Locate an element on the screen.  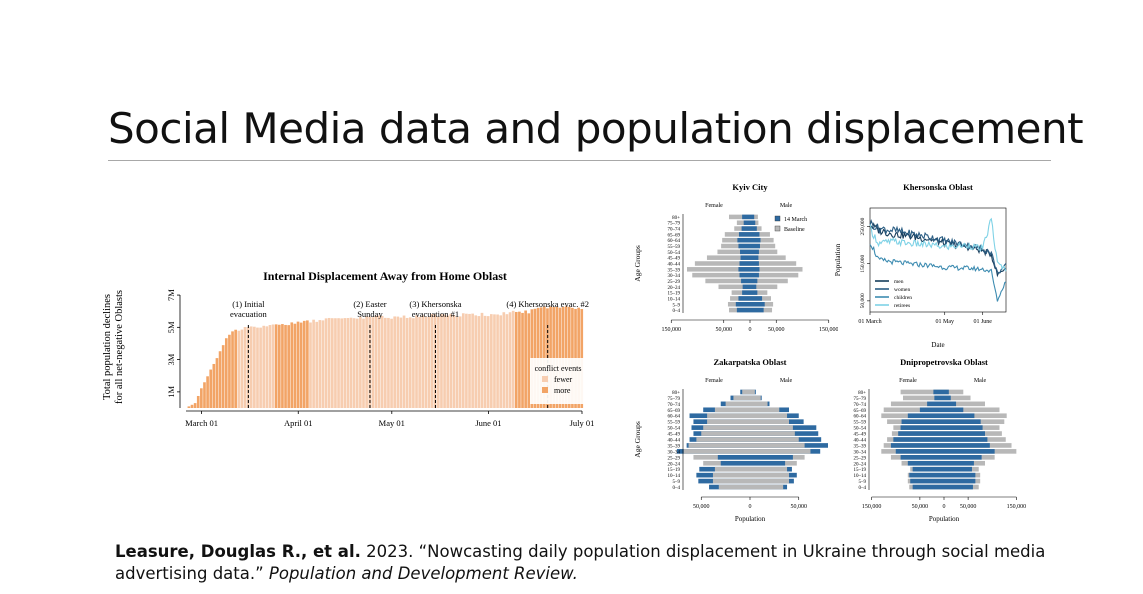
pyramid-title: Zakarpatska Oblast is located at coordinates (750, 362).